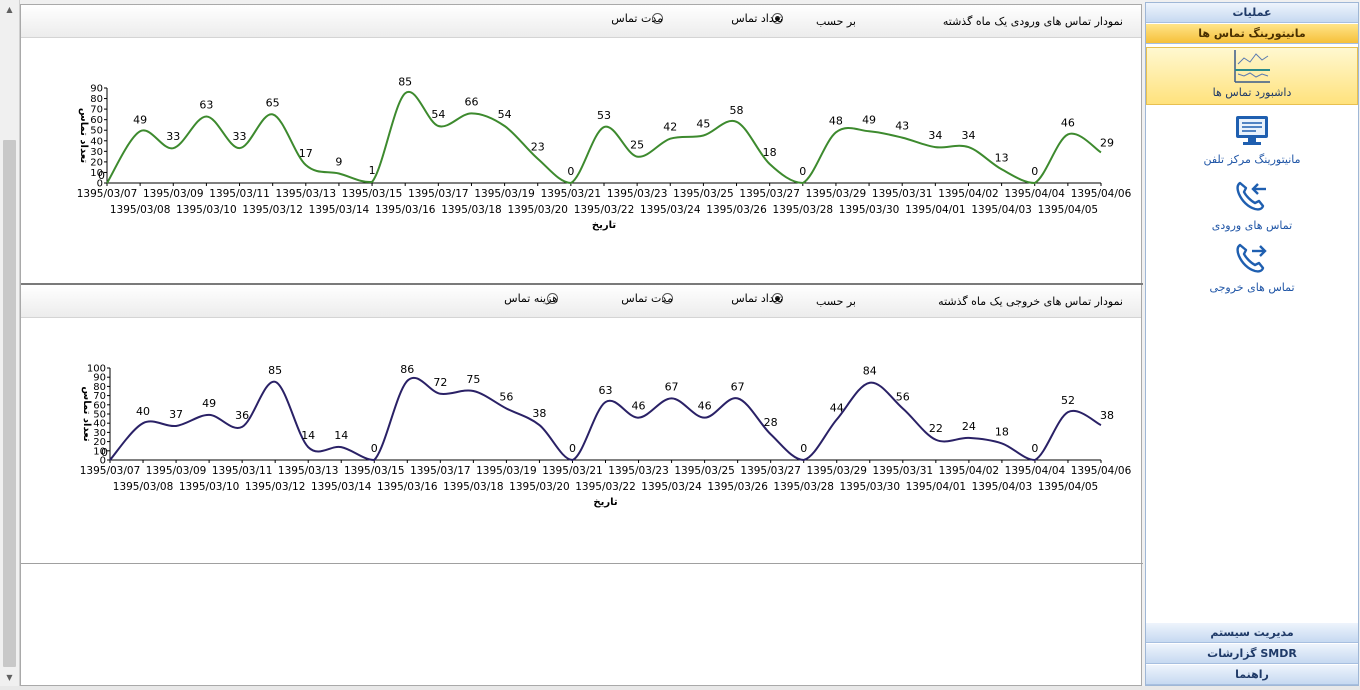  What do you see at coordinates (836, 120) in the screenshot?
I see `data-label: 48` at bounding box center [836, 120].